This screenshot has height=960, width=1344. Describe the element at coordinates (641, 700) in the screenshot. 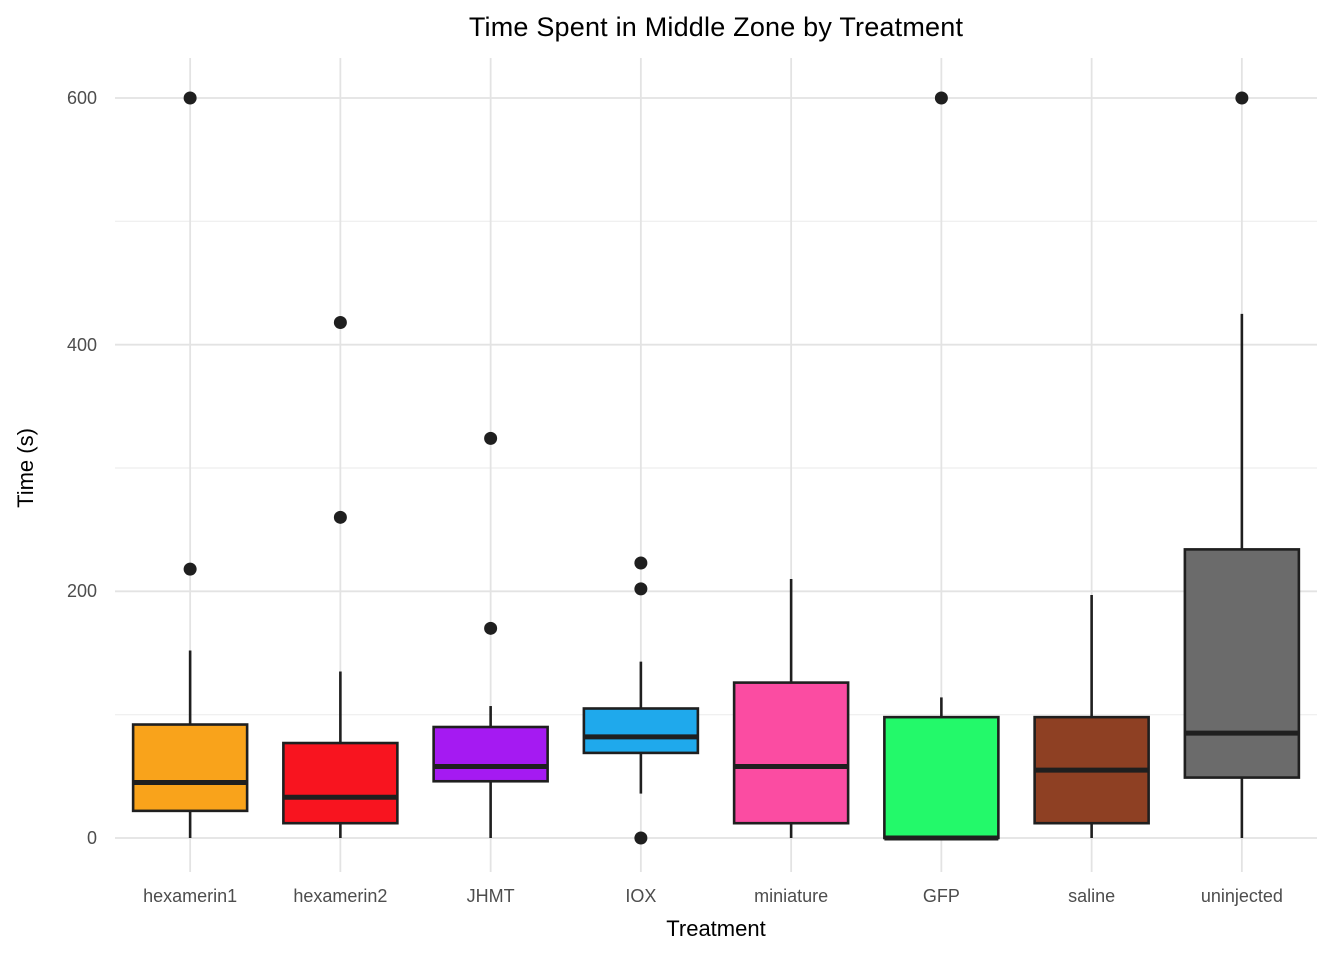

I see `box-IOX` at that location.